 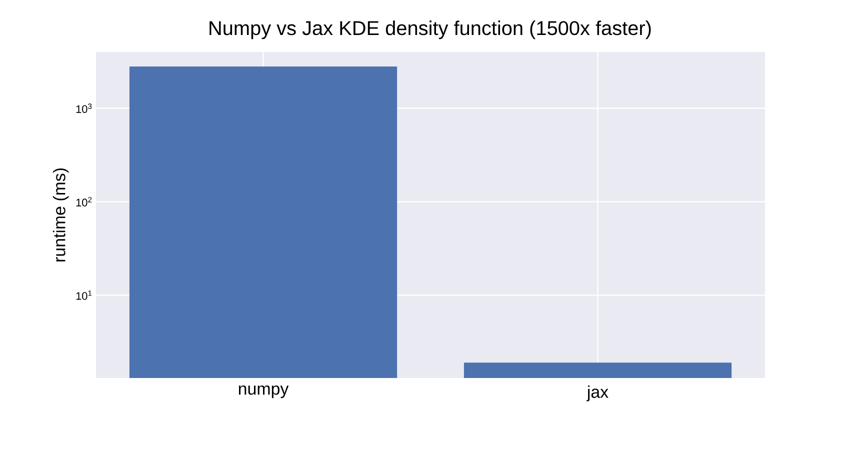 What do you see at coordinates (263, 392) in the screenshot?
I see `x-tick-label: numpy` at bounding box center [263, 392].